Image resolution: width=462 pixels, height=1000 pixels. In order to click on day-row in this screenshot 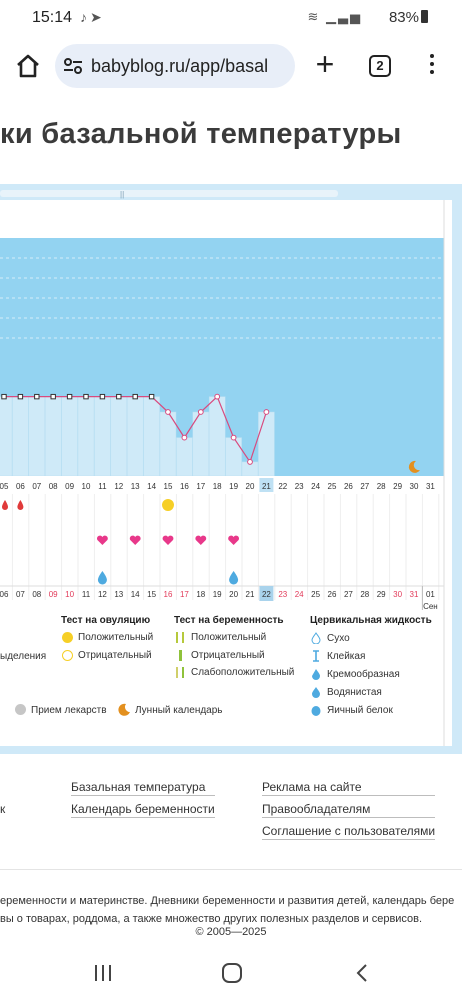, I will do `click(222, 485)`.